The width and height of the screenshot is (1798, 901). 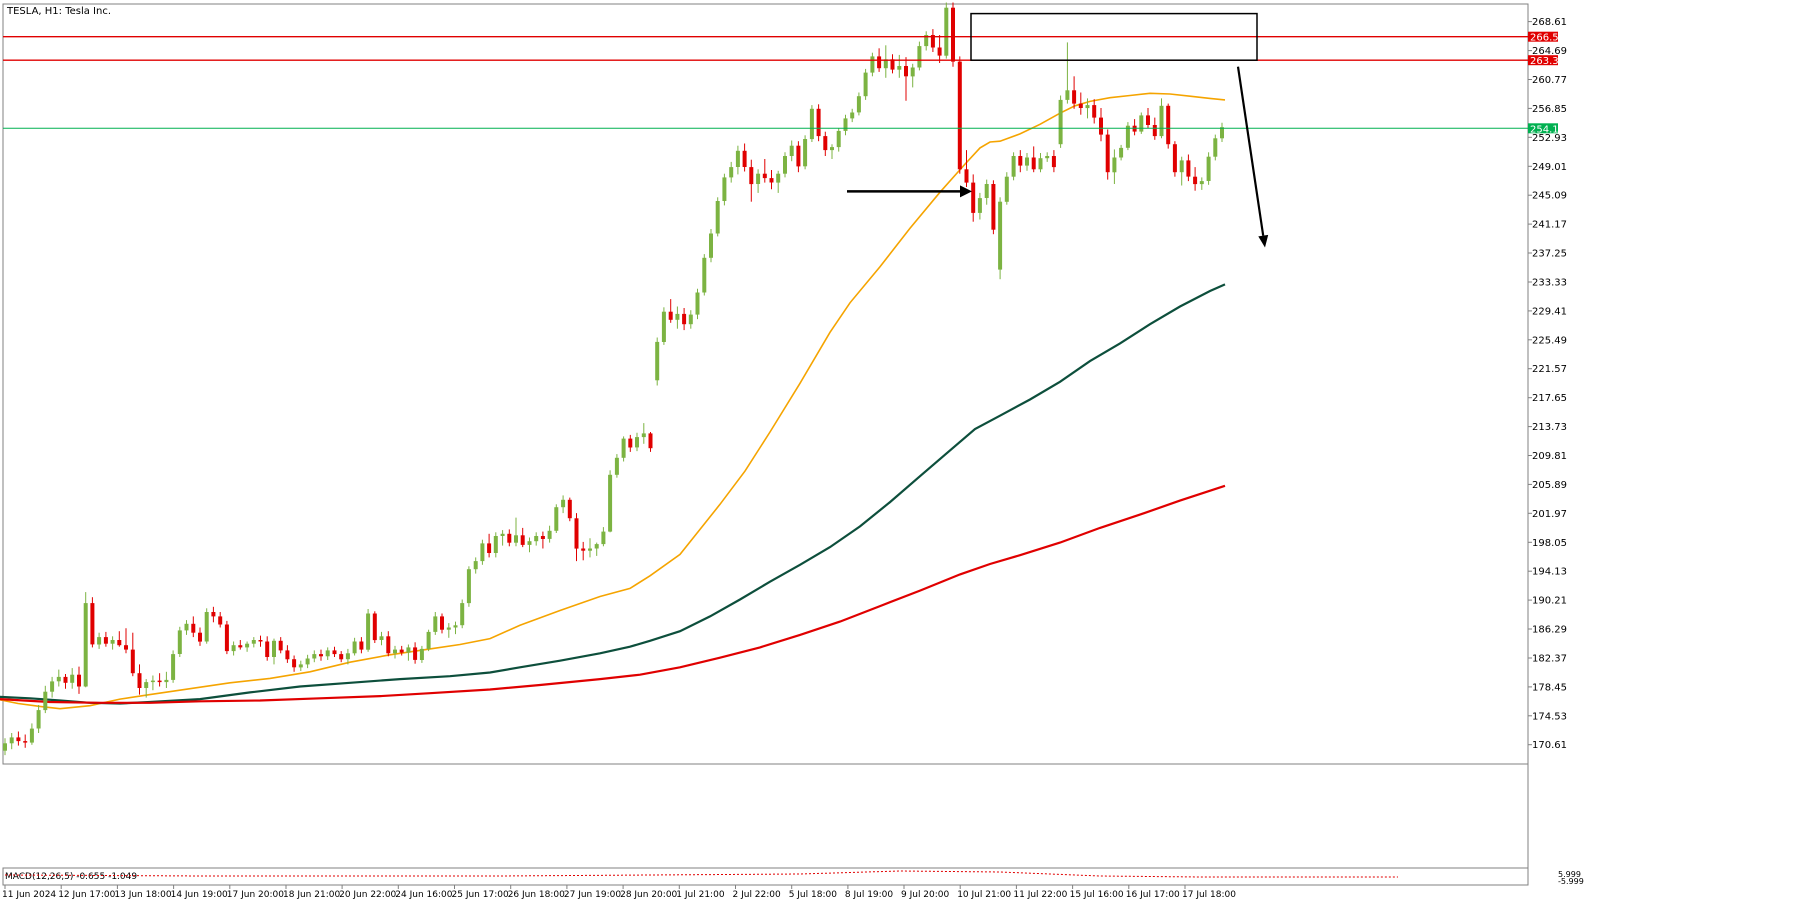 What do you see at coordinates (480, 895) in the screenshot?
I see `time-tick-label: 25 Jun 17:00` at bounding box center [480, 895].